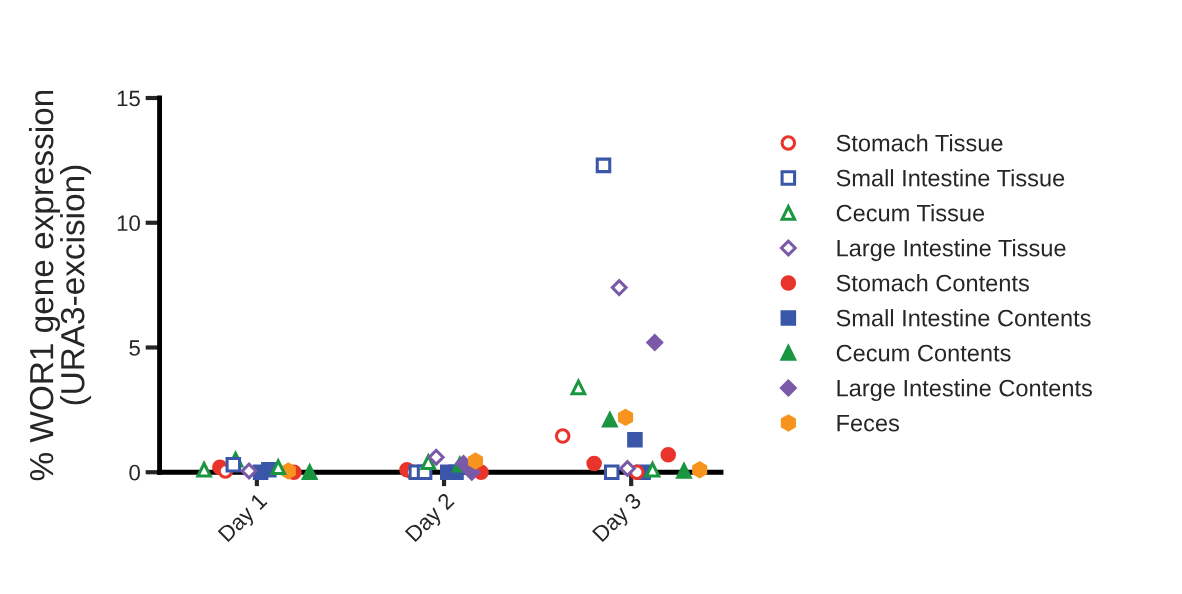 The width and height of the screenshot is (1182, 594). What do you see at coordinates (951, 250) in the screenshot?
I see `legend-label: Large Intestine Tissue` at bounding box center [951, 250].